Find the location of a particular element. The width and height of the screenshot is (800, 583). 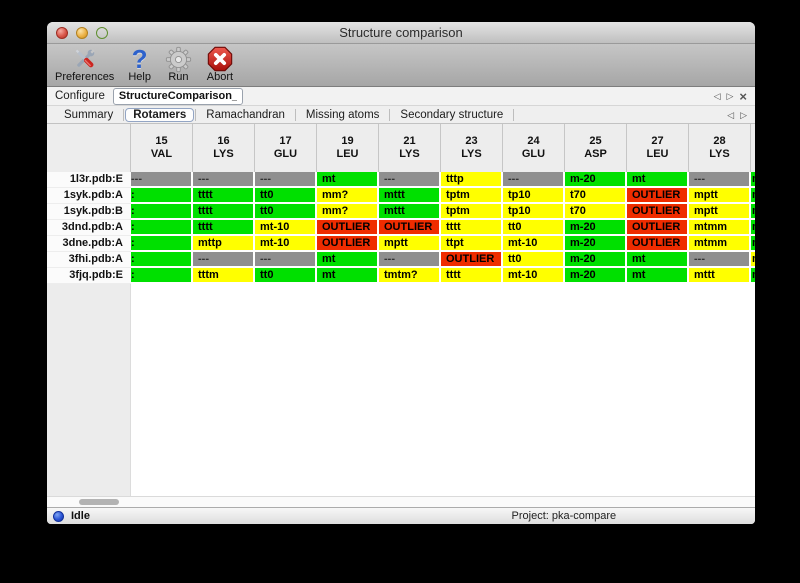

tab-summary: Summary is located at coordinates (89, 114).